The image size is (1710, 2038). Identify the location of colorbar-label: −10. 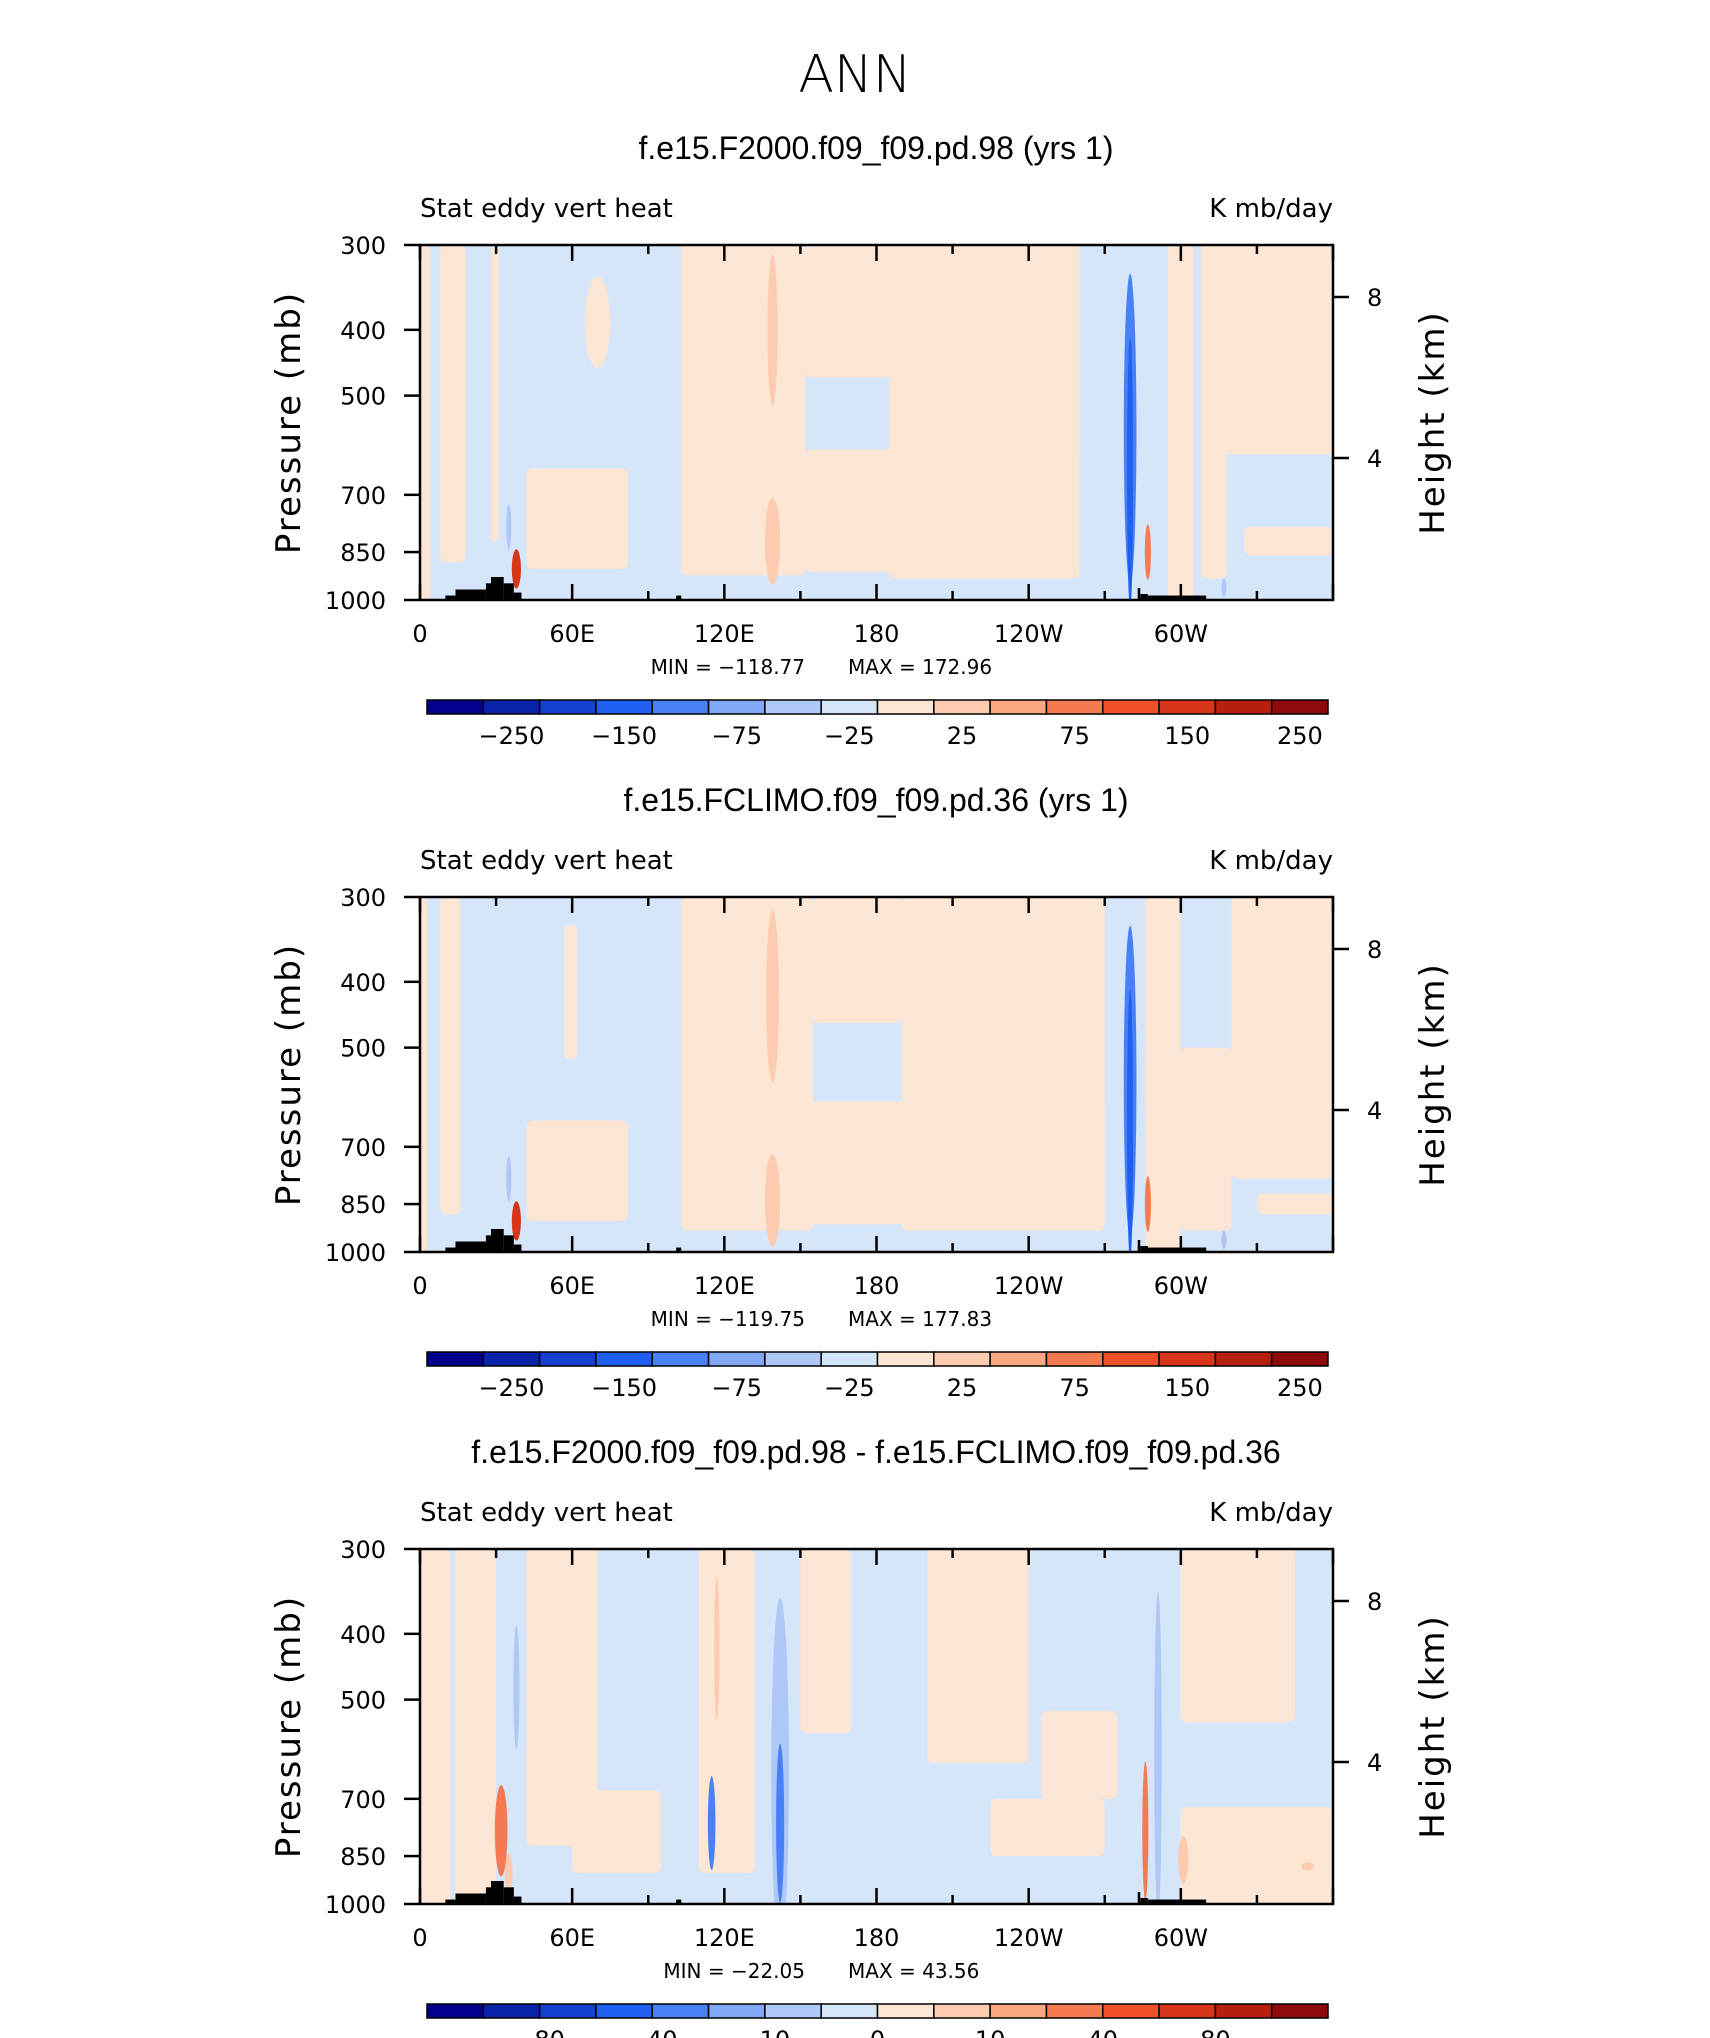
(765, 2032).